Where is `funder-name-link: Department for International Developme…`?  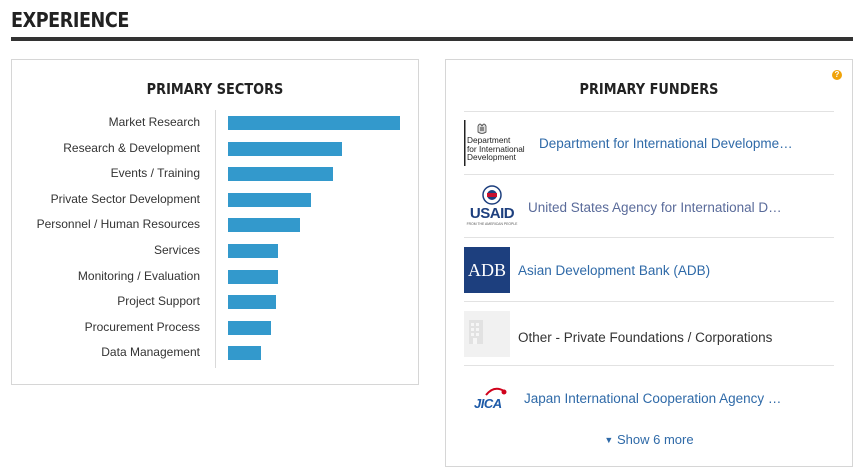 funder-name-link: Department for International Developme… is located at coordinates (666, 143).